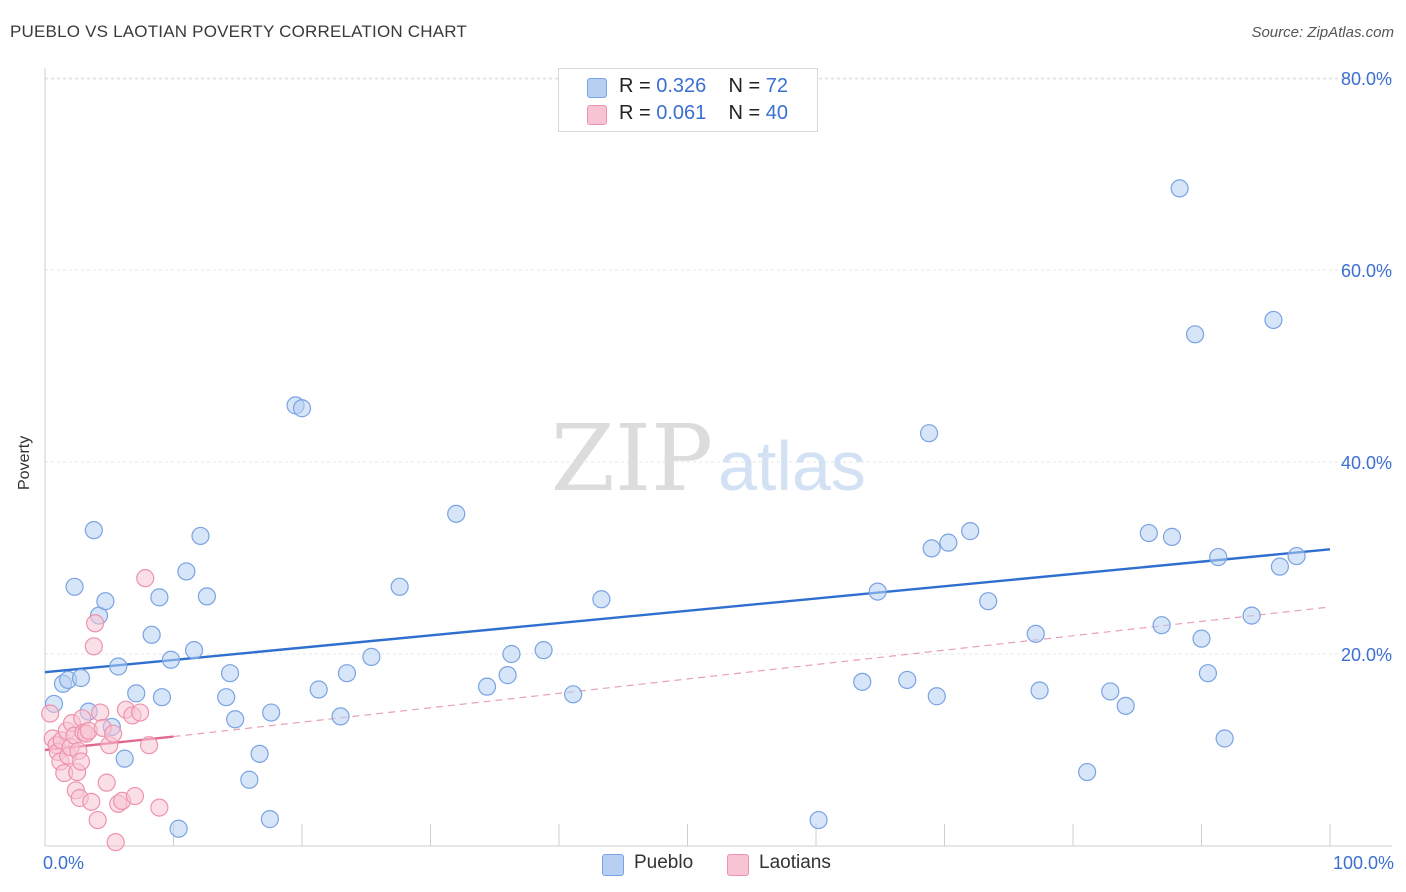 The width and height of the screenshot is (1406, 892). What do you see at coordinates (795, 862) in the screenshot?
I see `bottom-legend-label: Laotians` at bounding box center [795, 862].